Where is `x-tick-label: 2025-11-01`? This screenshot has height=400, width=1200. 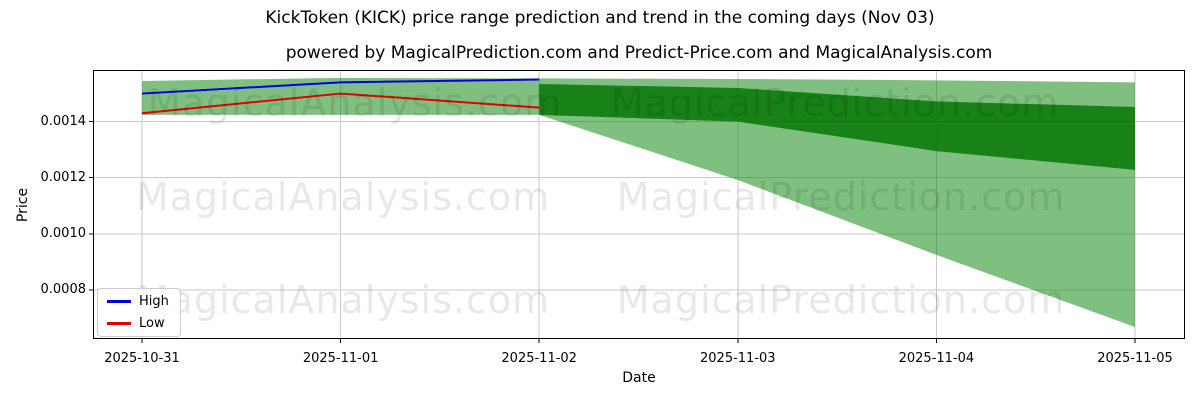
x-tick-label: 2025-11-01 is located at coordinates (340, 358).